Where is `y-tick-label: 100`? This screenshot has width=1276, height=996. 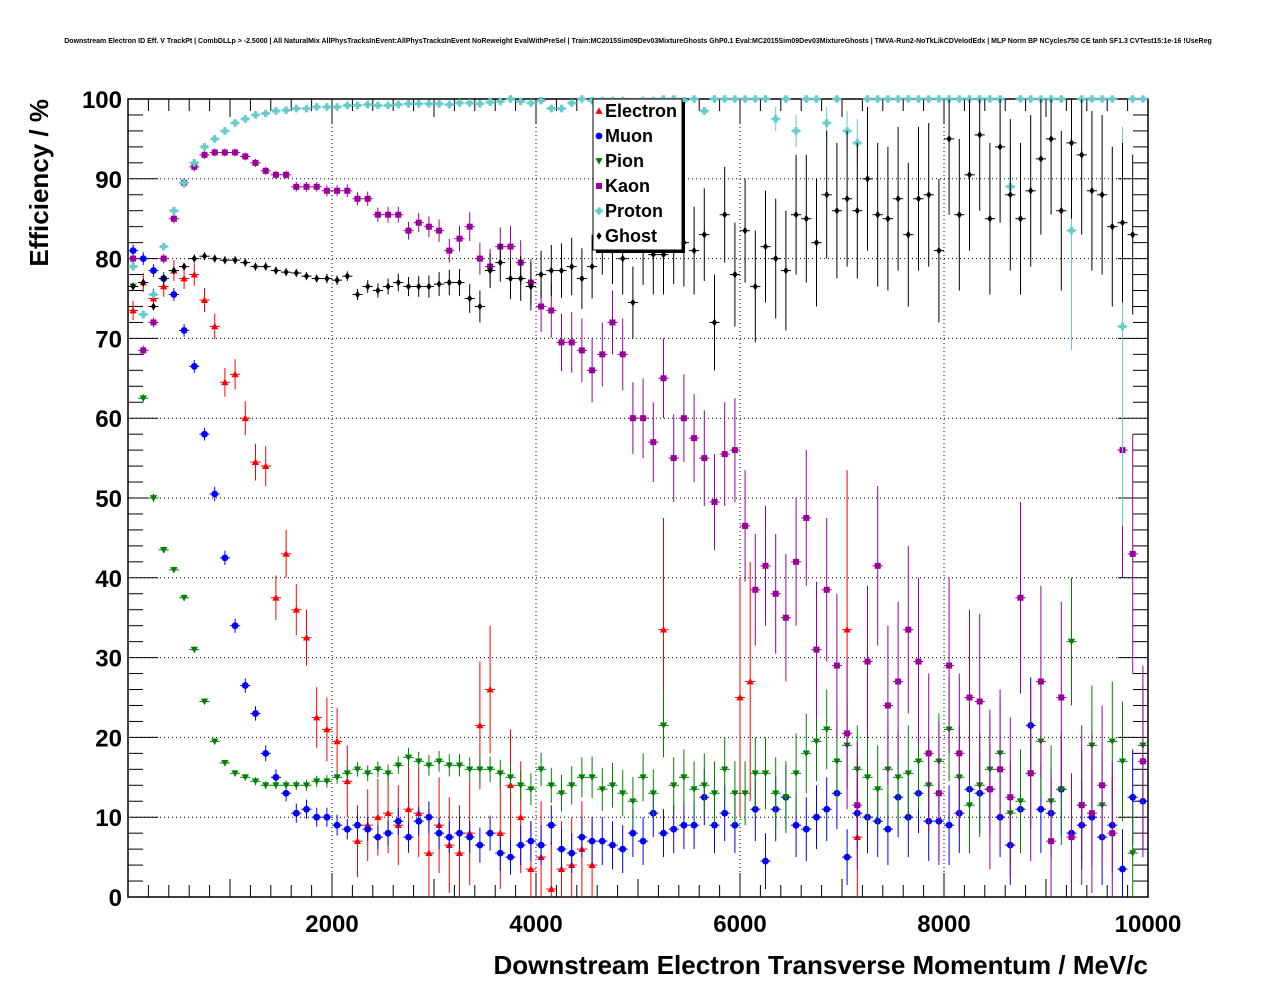 y-tick-label: 100 is located at coordinates (102, 100).